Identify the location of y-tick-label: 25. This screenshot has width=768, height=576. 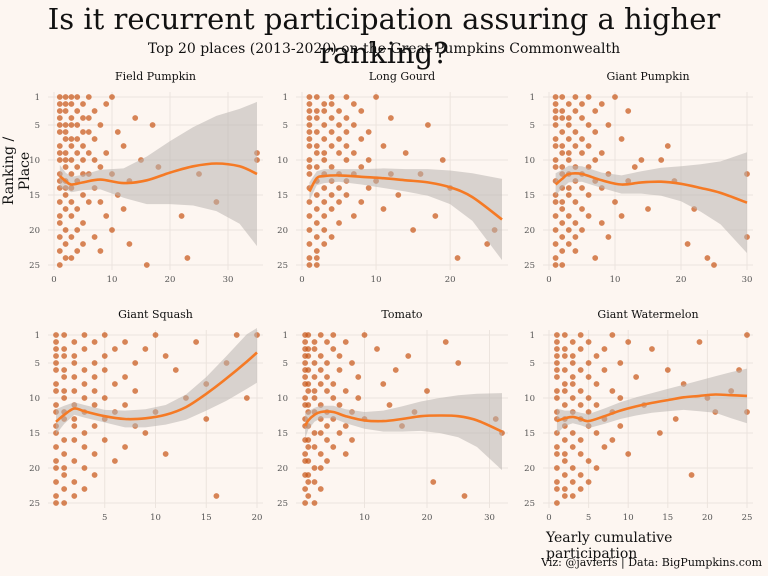
(34, 504).